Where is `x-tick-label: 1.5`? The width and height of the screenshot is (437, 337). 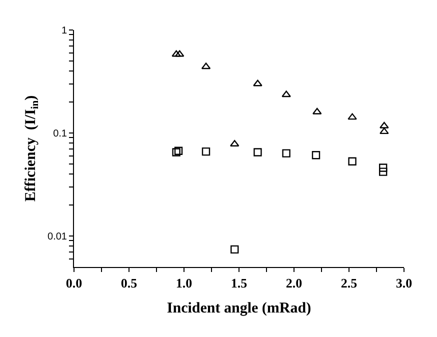
x-tick-label: 1.5 is located at coordinates (239, 283).